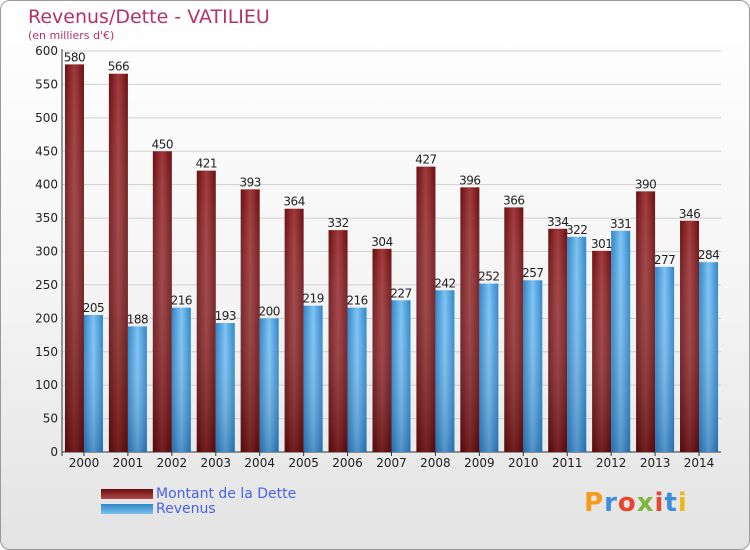  What do you see at coordinates (46, 318) in the screenshot?
I see `y-tick-label: 200` at bounding box center [46, 318].